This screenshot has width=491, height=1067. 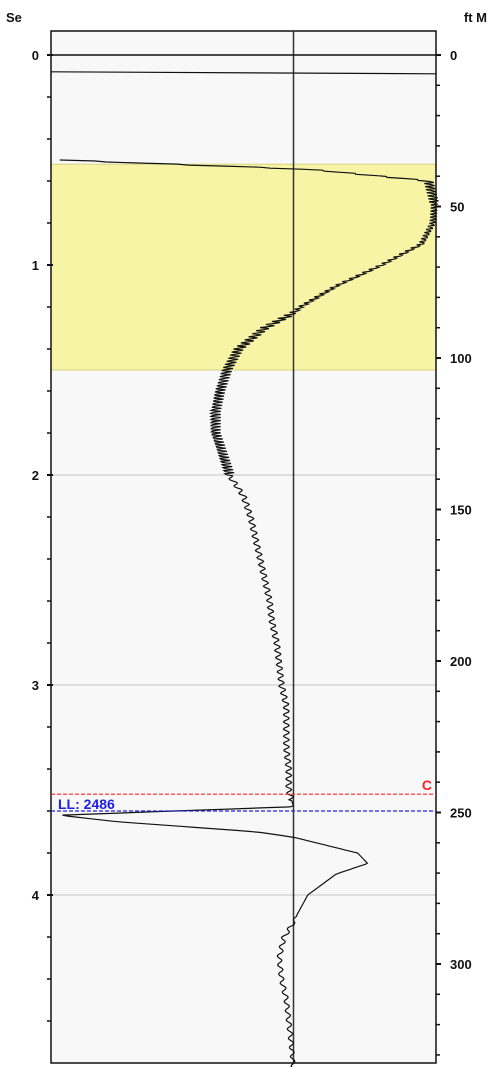 I want to click on left-tick-label: 2, so click(x=35, y=475).